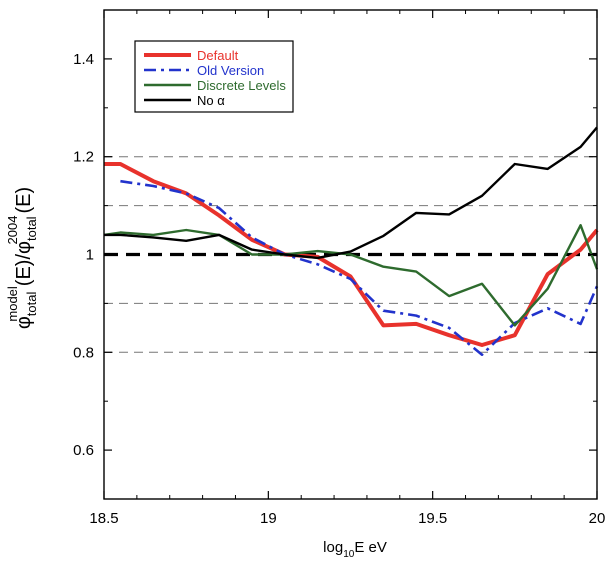  Describe the element at coordinates (370, 547) in the screenshot. I see `x-axis-label-rest: E eV` at that location.